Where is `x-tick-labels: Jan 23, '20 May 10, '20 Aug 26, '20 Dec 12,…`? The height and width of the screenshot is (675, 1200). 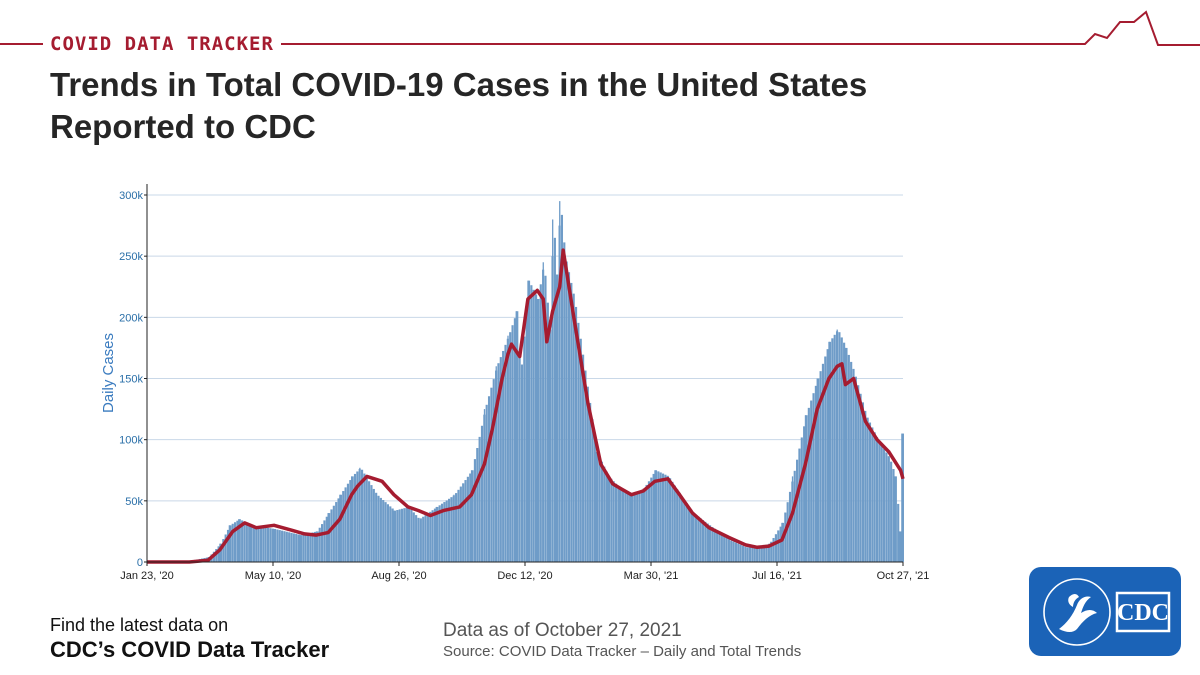 x-tick-labels: Jan 23, '20 May 10, '20 Aug 26, '20 Dec 12,… is located at coordinates (524, 572).